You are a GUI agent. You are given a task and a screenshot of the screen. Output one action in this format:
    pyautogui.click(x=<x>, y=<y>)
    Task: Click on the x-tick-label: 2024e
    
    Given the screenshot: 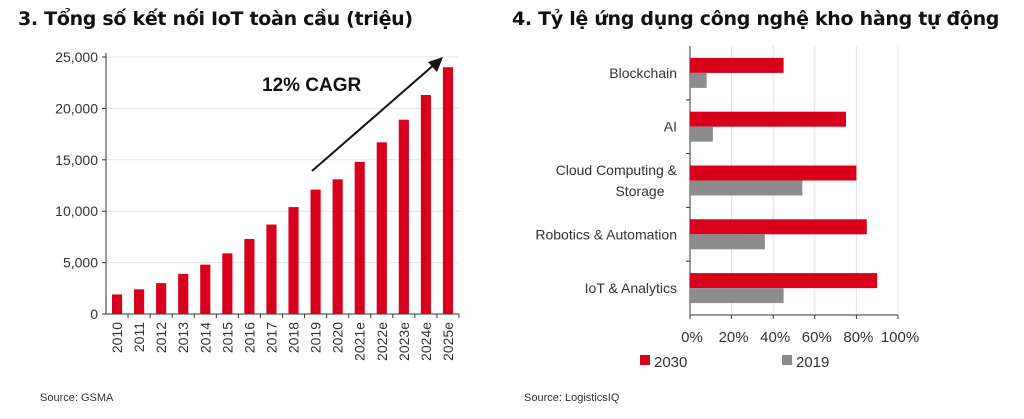 What is the action you would take?
    pyautogui.click(x=426, y=341)
    